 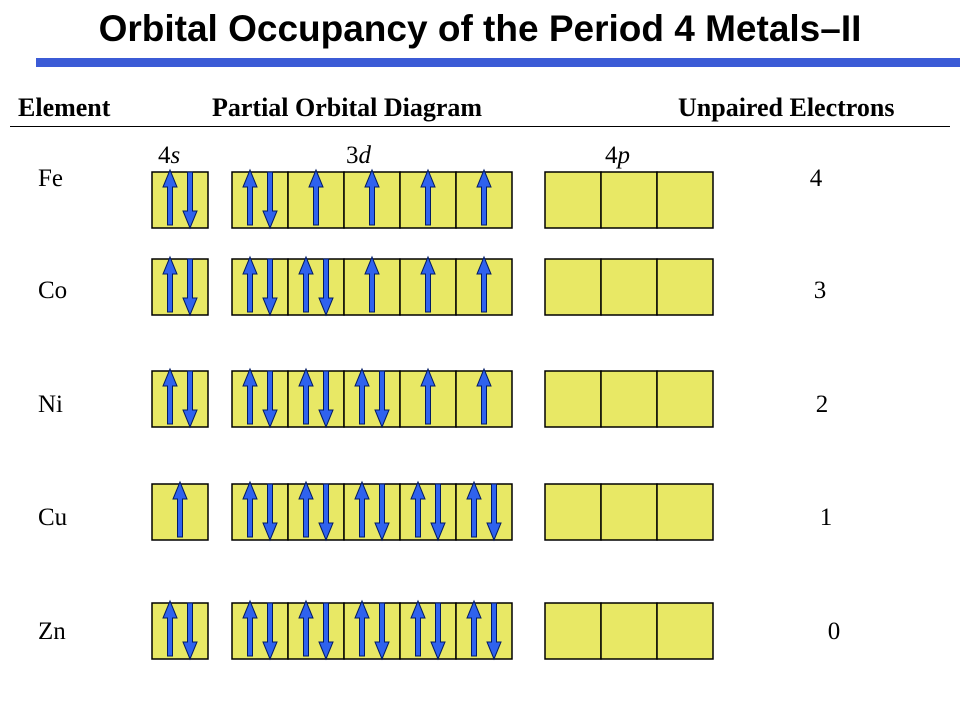 I want to click on electron-ni-s1-up-arrow-icon, so click(x=170, y=396).